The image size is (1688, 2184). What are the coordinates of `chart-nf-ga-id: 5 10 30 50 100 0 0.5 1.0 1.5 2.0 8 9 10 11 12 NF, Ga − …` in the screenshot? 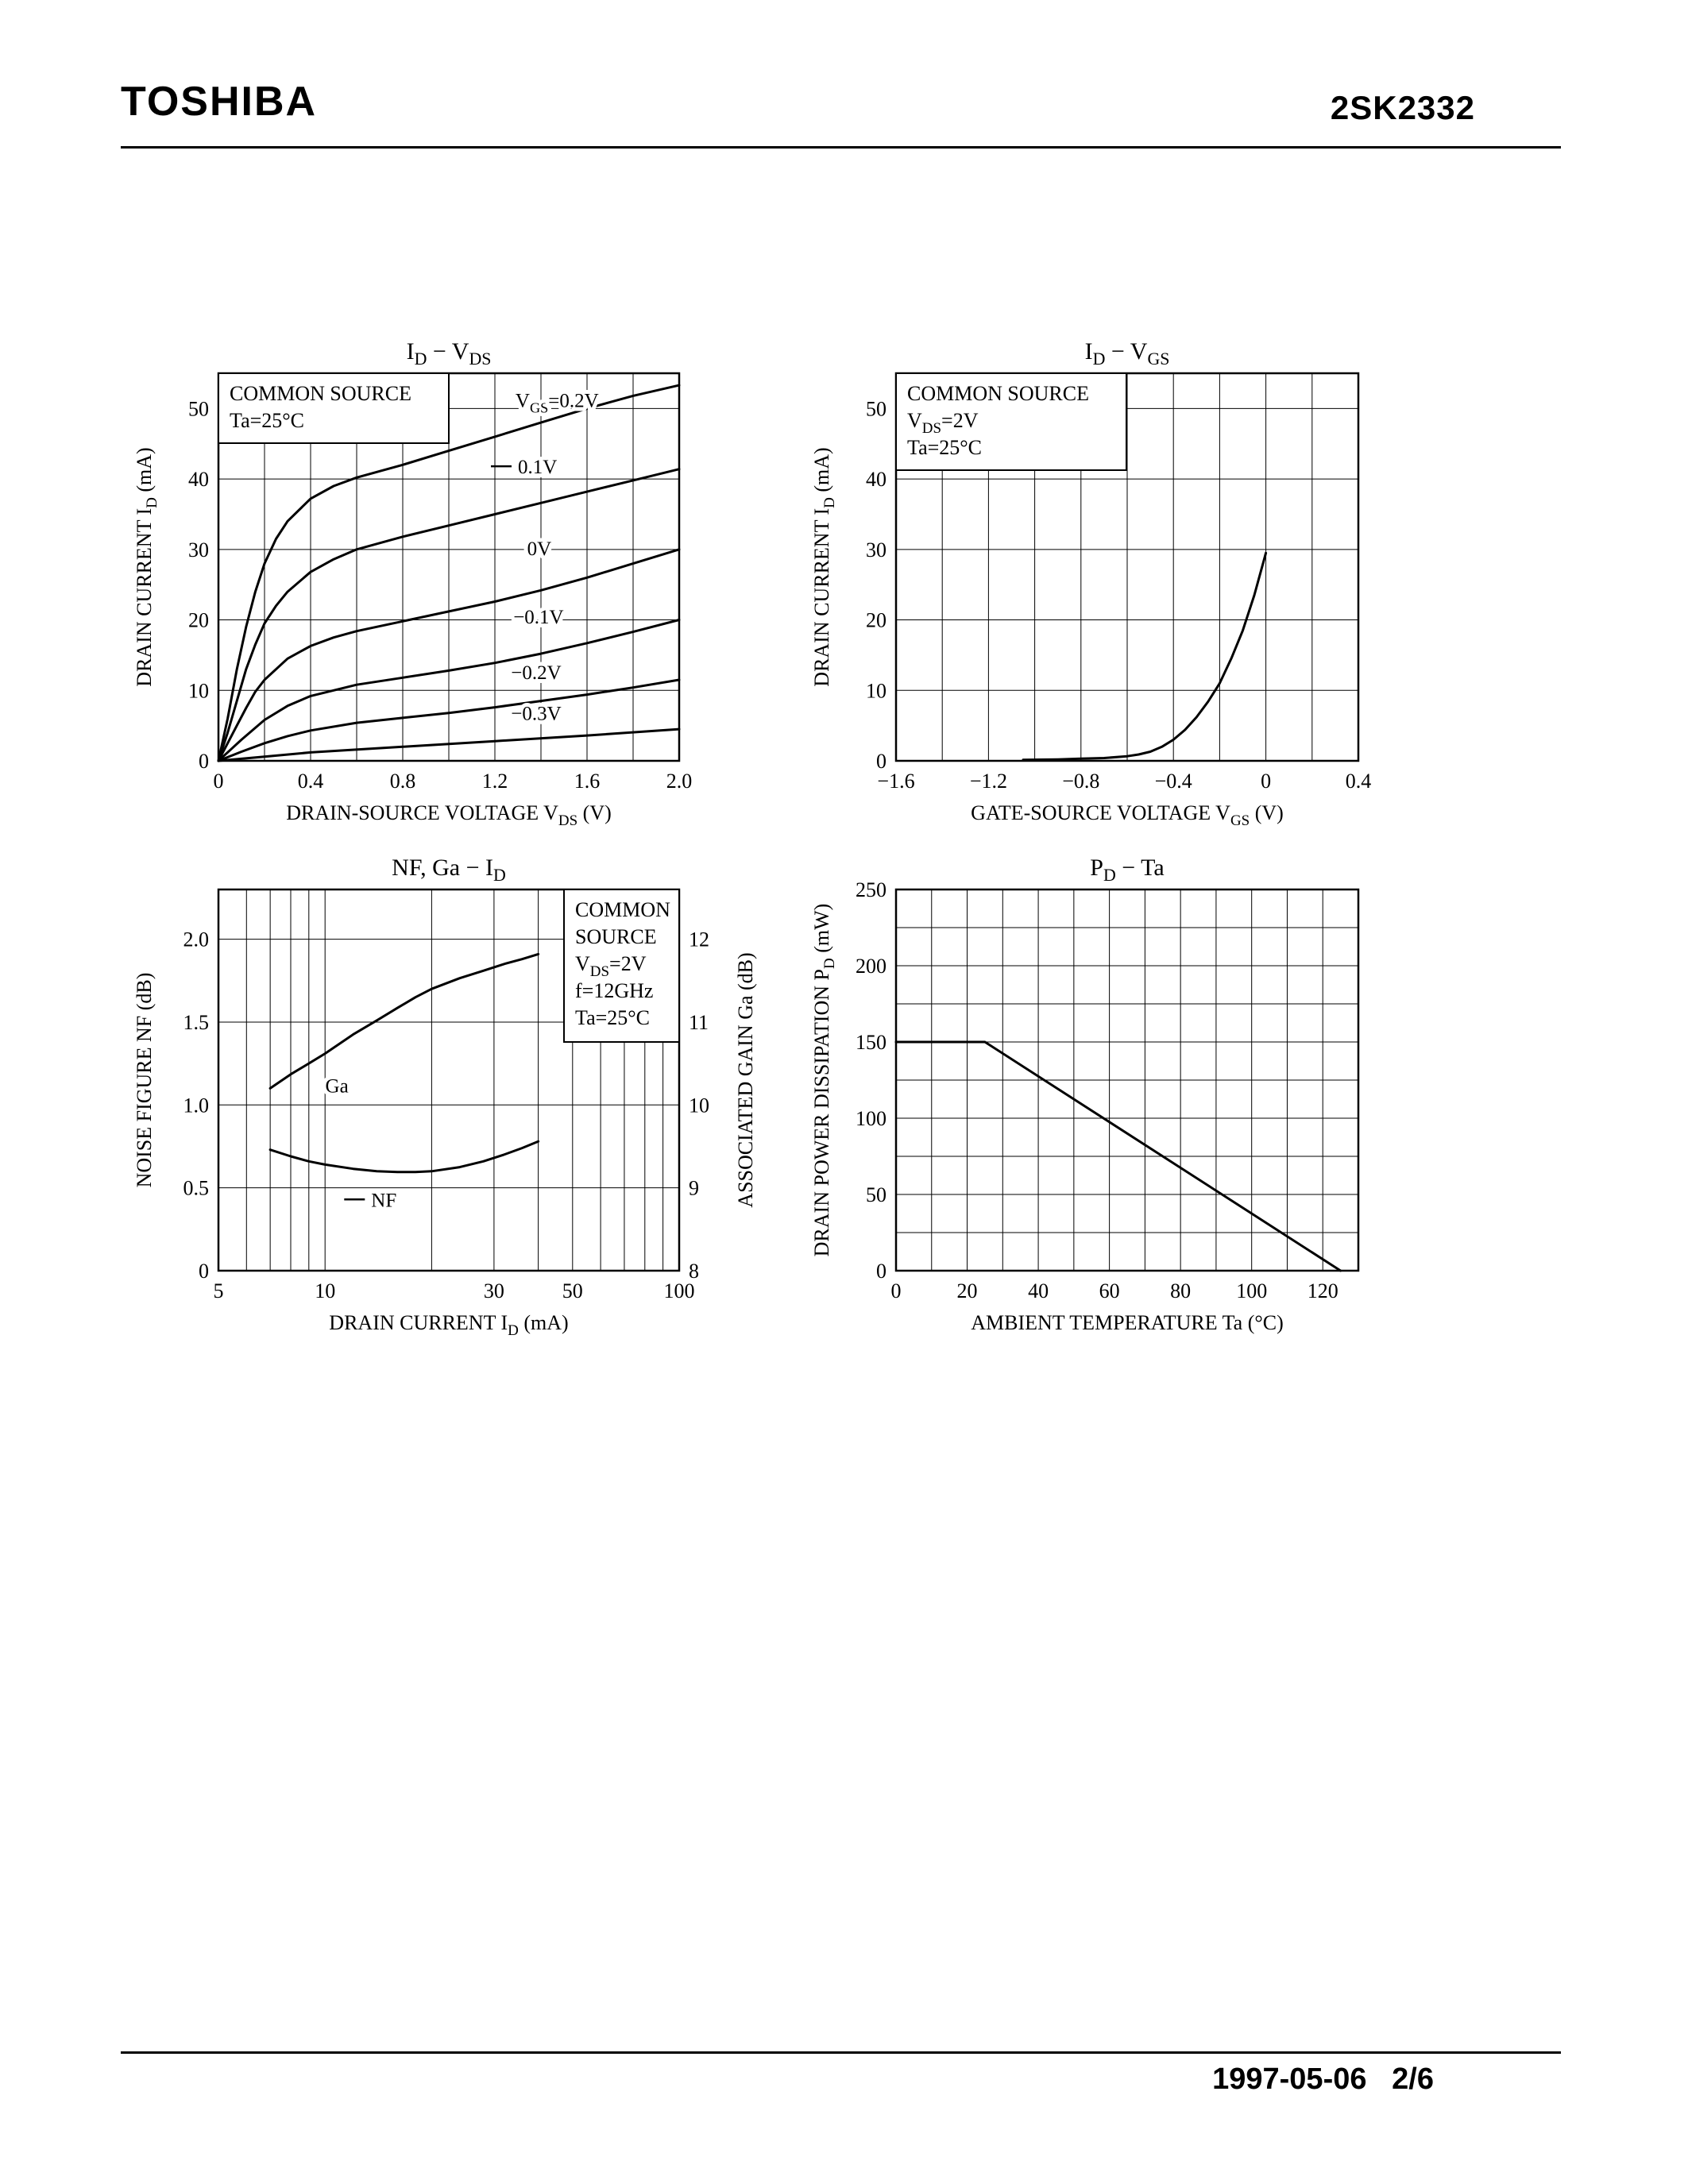 It's located at (445, 1097).